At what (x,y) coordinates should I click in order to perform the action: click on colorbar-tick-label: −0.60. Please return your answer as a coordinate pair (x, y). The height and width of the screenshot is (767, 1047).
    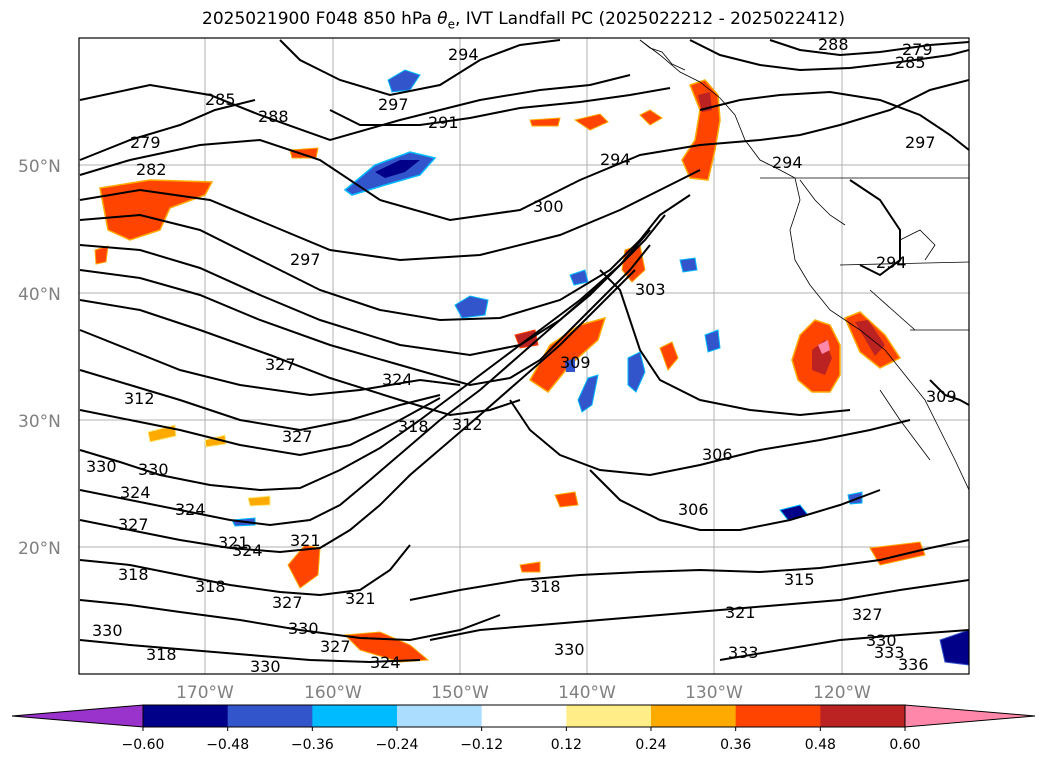
    Looking at the image, I should click on (143, 745).